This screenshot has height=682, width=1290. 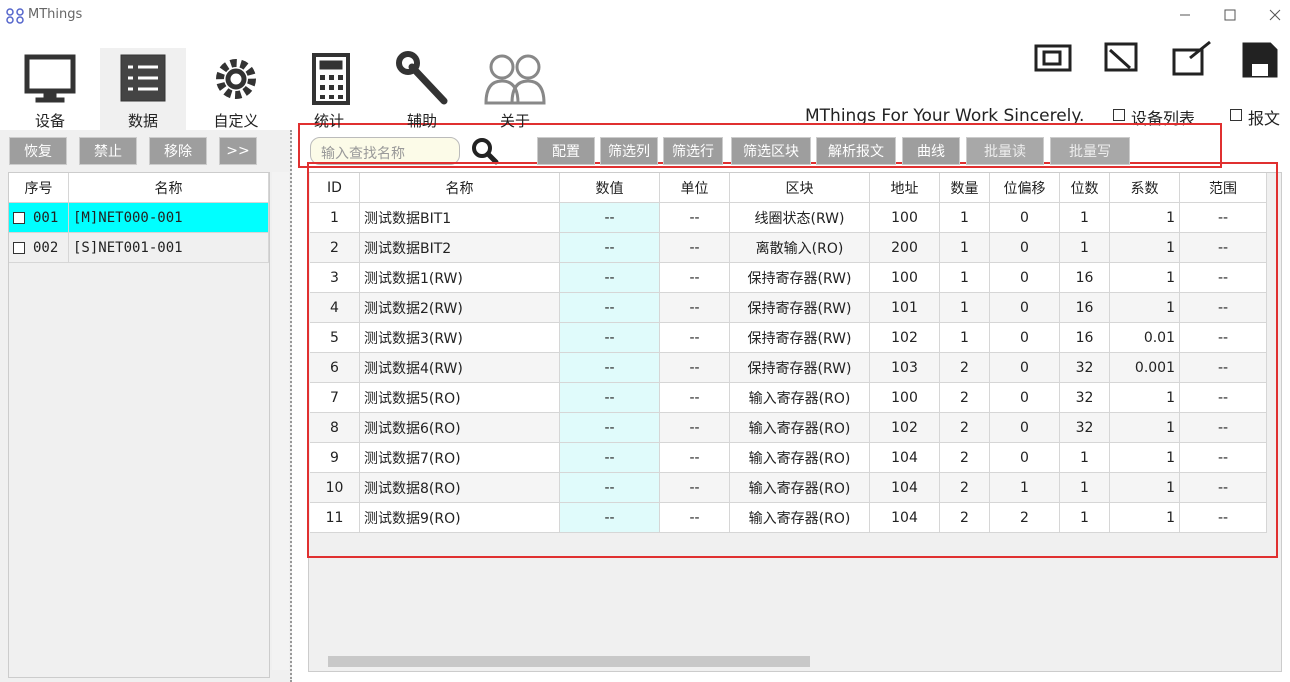 I want to click on table-cell: 测试数据1(RW), so click(x=460, y=278).